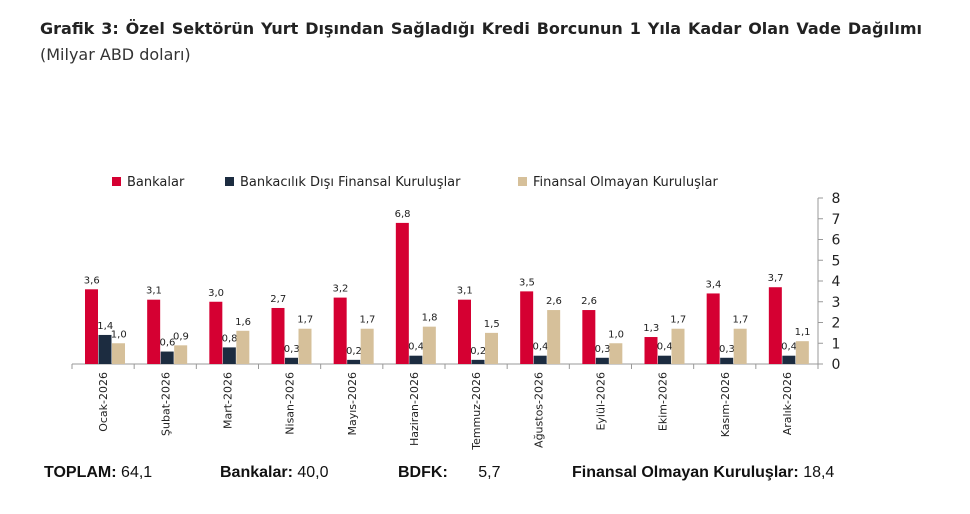 The height and width of the screenshot is (514, 970). Describe the element at coordinates (352, 404) in the screenshot. I see `category-label: Mayıs-2026` at that location.